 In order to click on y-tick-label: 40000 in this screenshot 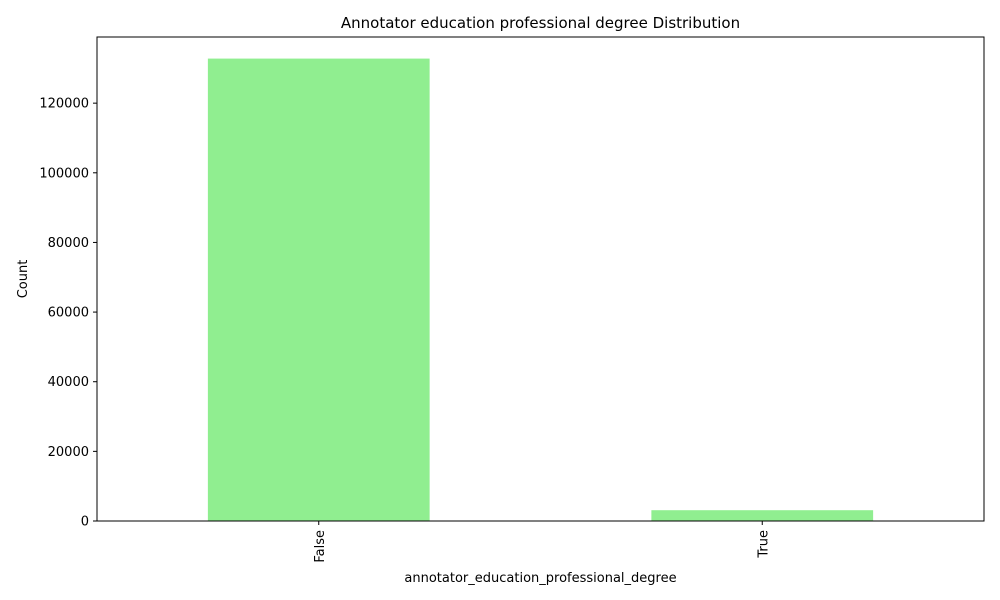, I will do `click(68, 382)`.